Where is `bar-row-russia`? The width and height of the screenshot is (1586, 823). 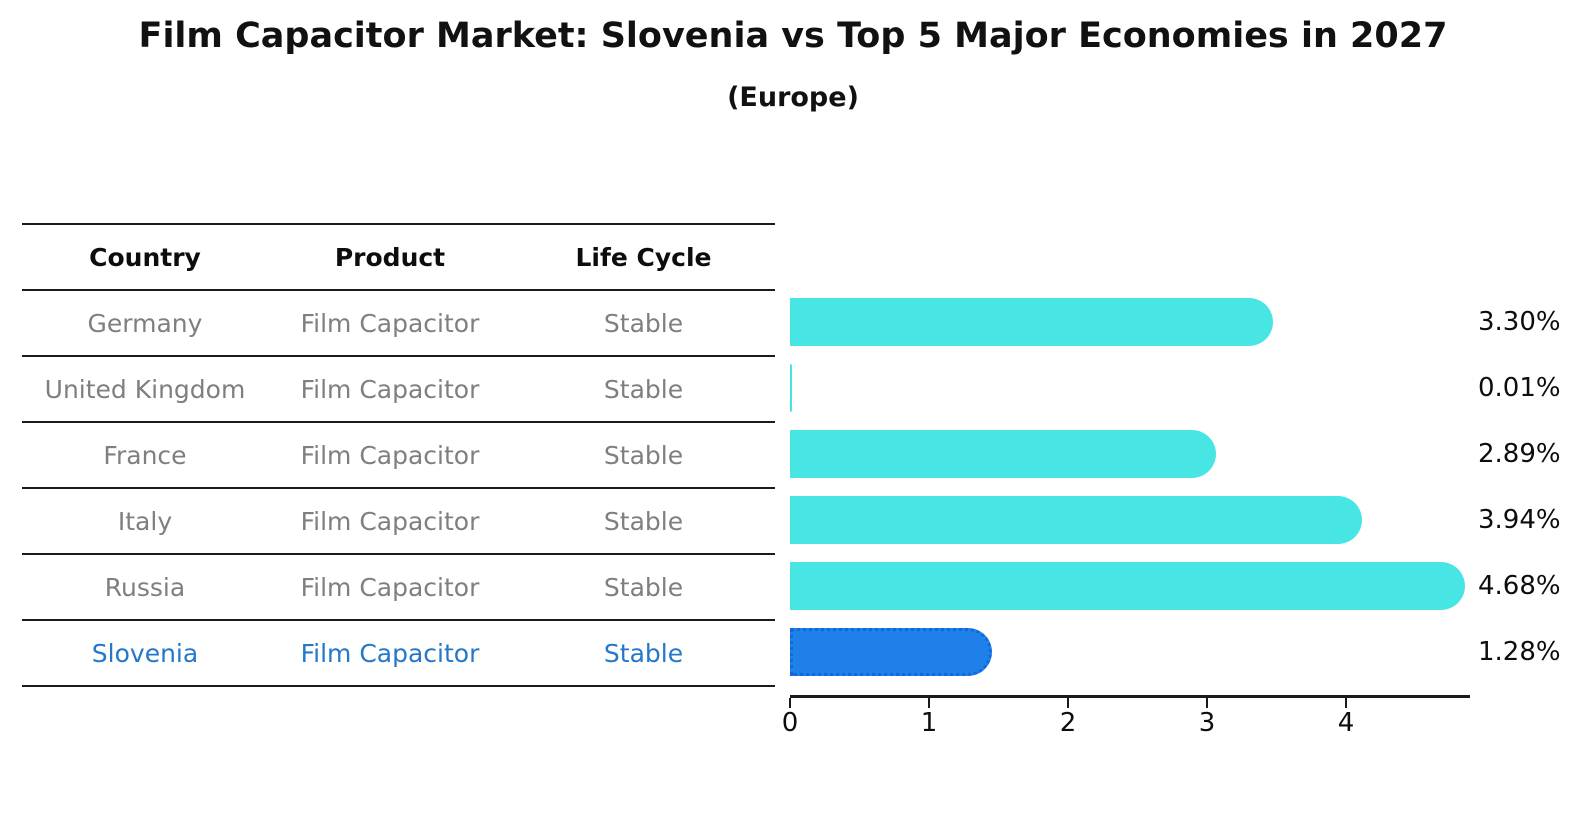 bar-row-russia is located at coordinates (1127, 586).